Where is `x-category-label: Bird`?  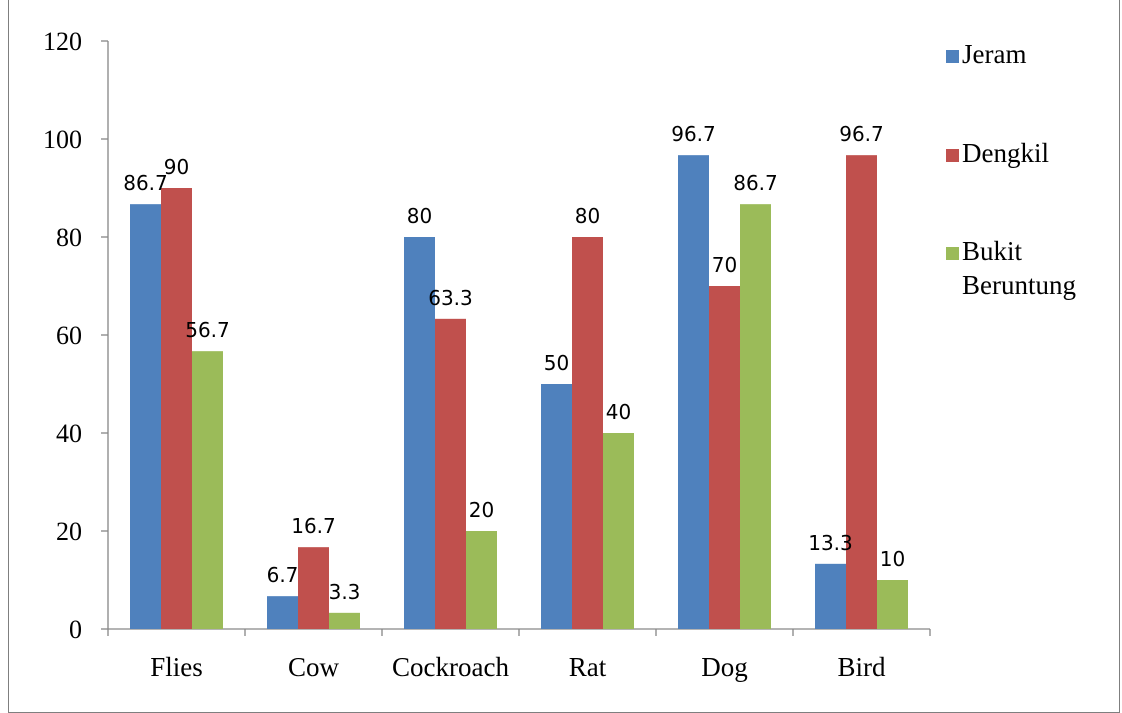 x-category-label: Bird is located at coordinates (861, 667).